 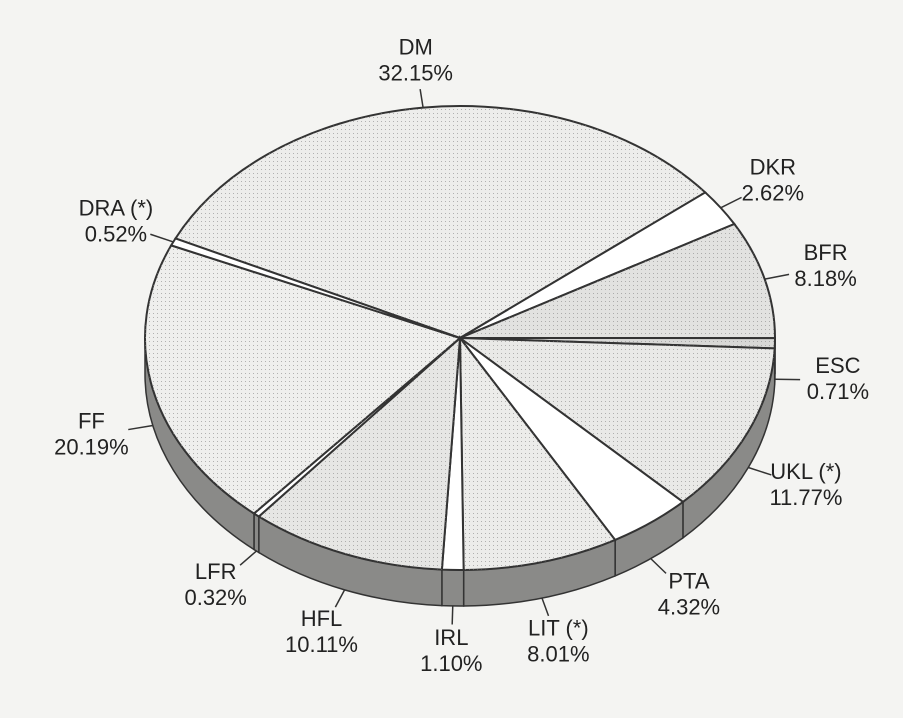 What do you see at coordinates (773, 167) in the screenshot?
I see `slice-label: DKR` at bounding box center [773, 167].